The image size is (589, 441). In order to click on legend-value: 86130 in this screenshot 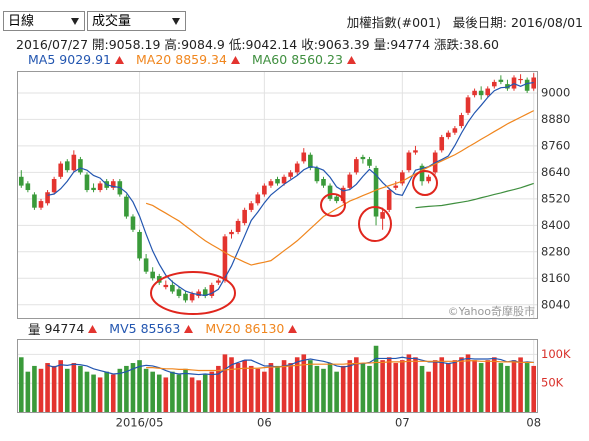, I will do `click(264, 328)`.